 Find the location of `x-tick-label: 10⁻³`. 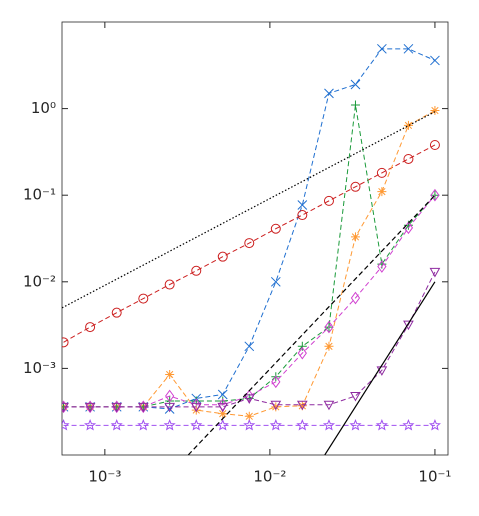

x-tick-label: 10⁻³ is located at coordinates (104, 477).